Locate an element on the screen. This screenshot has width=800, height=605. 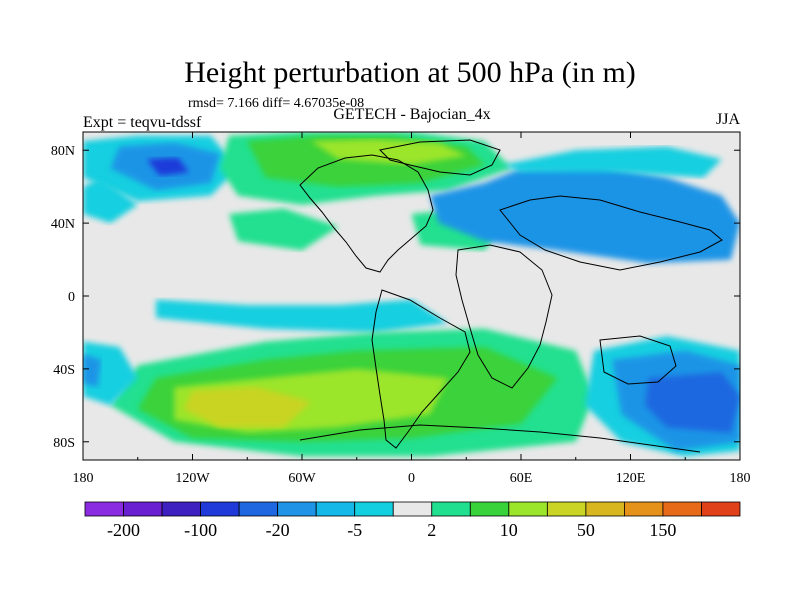
coastline-antarctica is located at coordinates (500, 438).